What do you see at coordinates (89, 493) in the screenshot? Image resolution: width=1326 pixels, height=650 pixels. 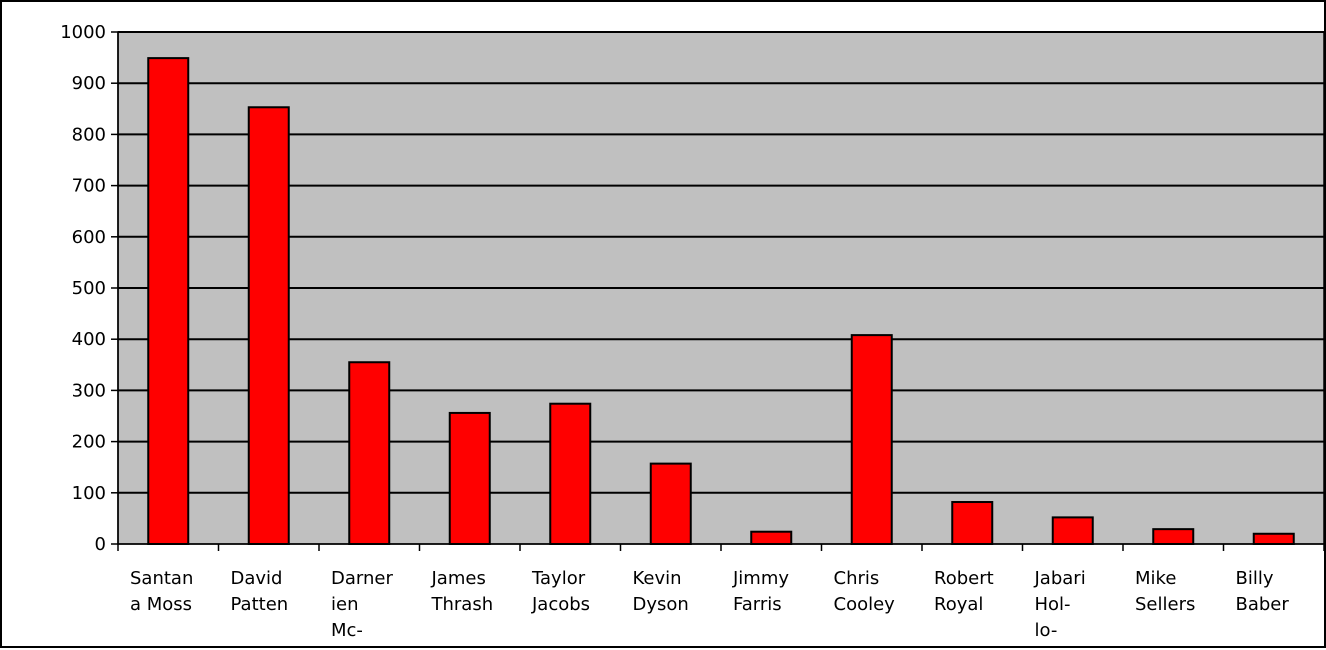 I see `y-tick-label: 100` at bounding box center [89, 493].